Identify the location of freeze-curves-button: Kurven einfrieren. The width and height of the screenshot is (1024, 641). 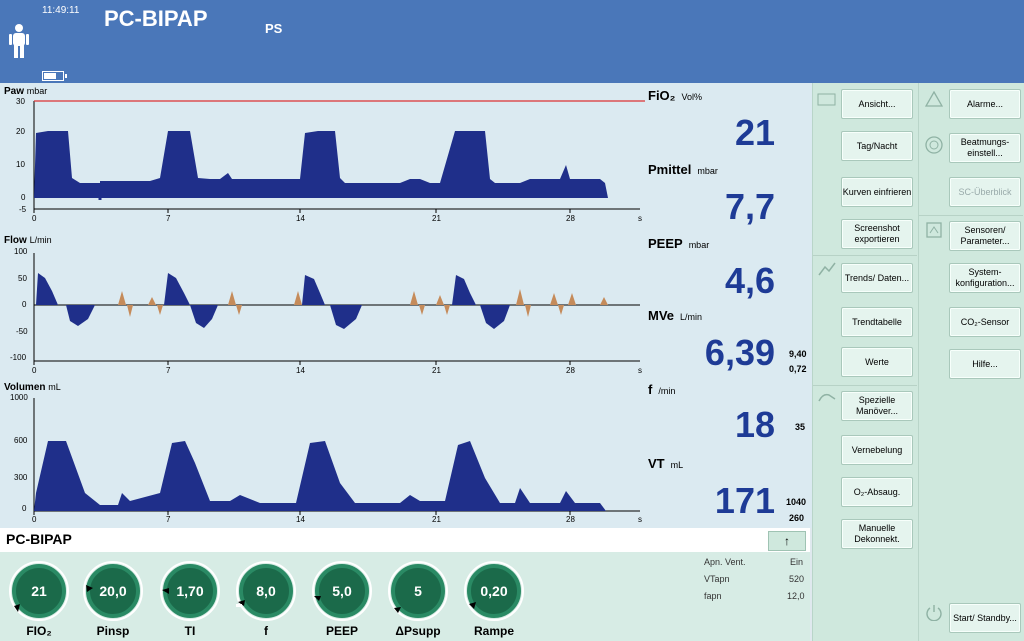
(877, 192).